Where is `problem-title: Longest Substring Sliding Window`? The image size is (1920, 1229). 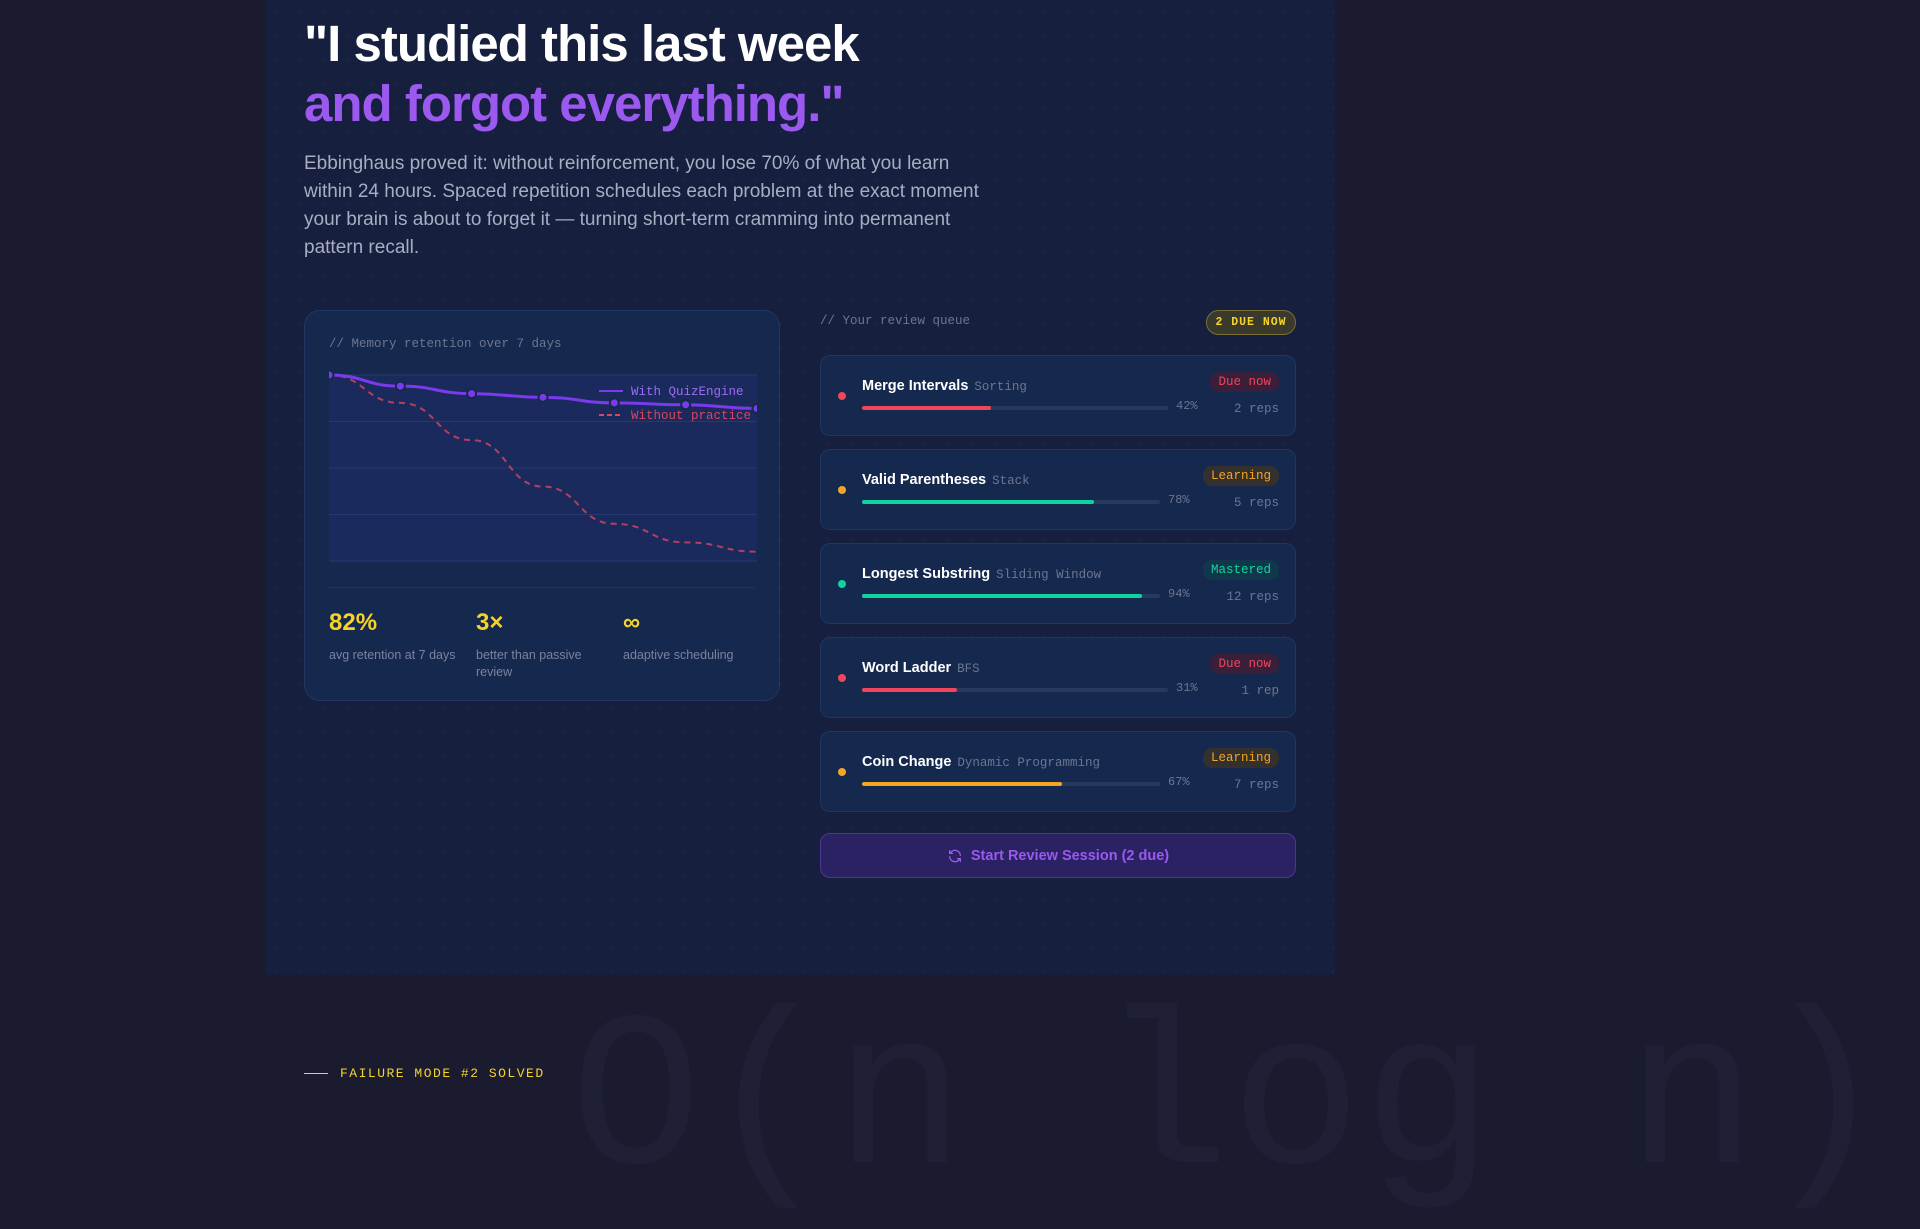
problem-title: Longest Substring Sliding Window is located at coordinates (982, 574).